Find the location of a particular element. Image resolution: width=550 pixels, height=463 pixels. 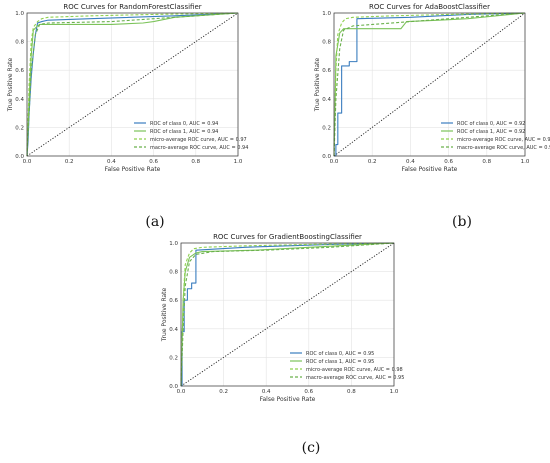

legend-entry: macro-average ROC curve, AUC = 0.95 is located at coordinates (355, 378).